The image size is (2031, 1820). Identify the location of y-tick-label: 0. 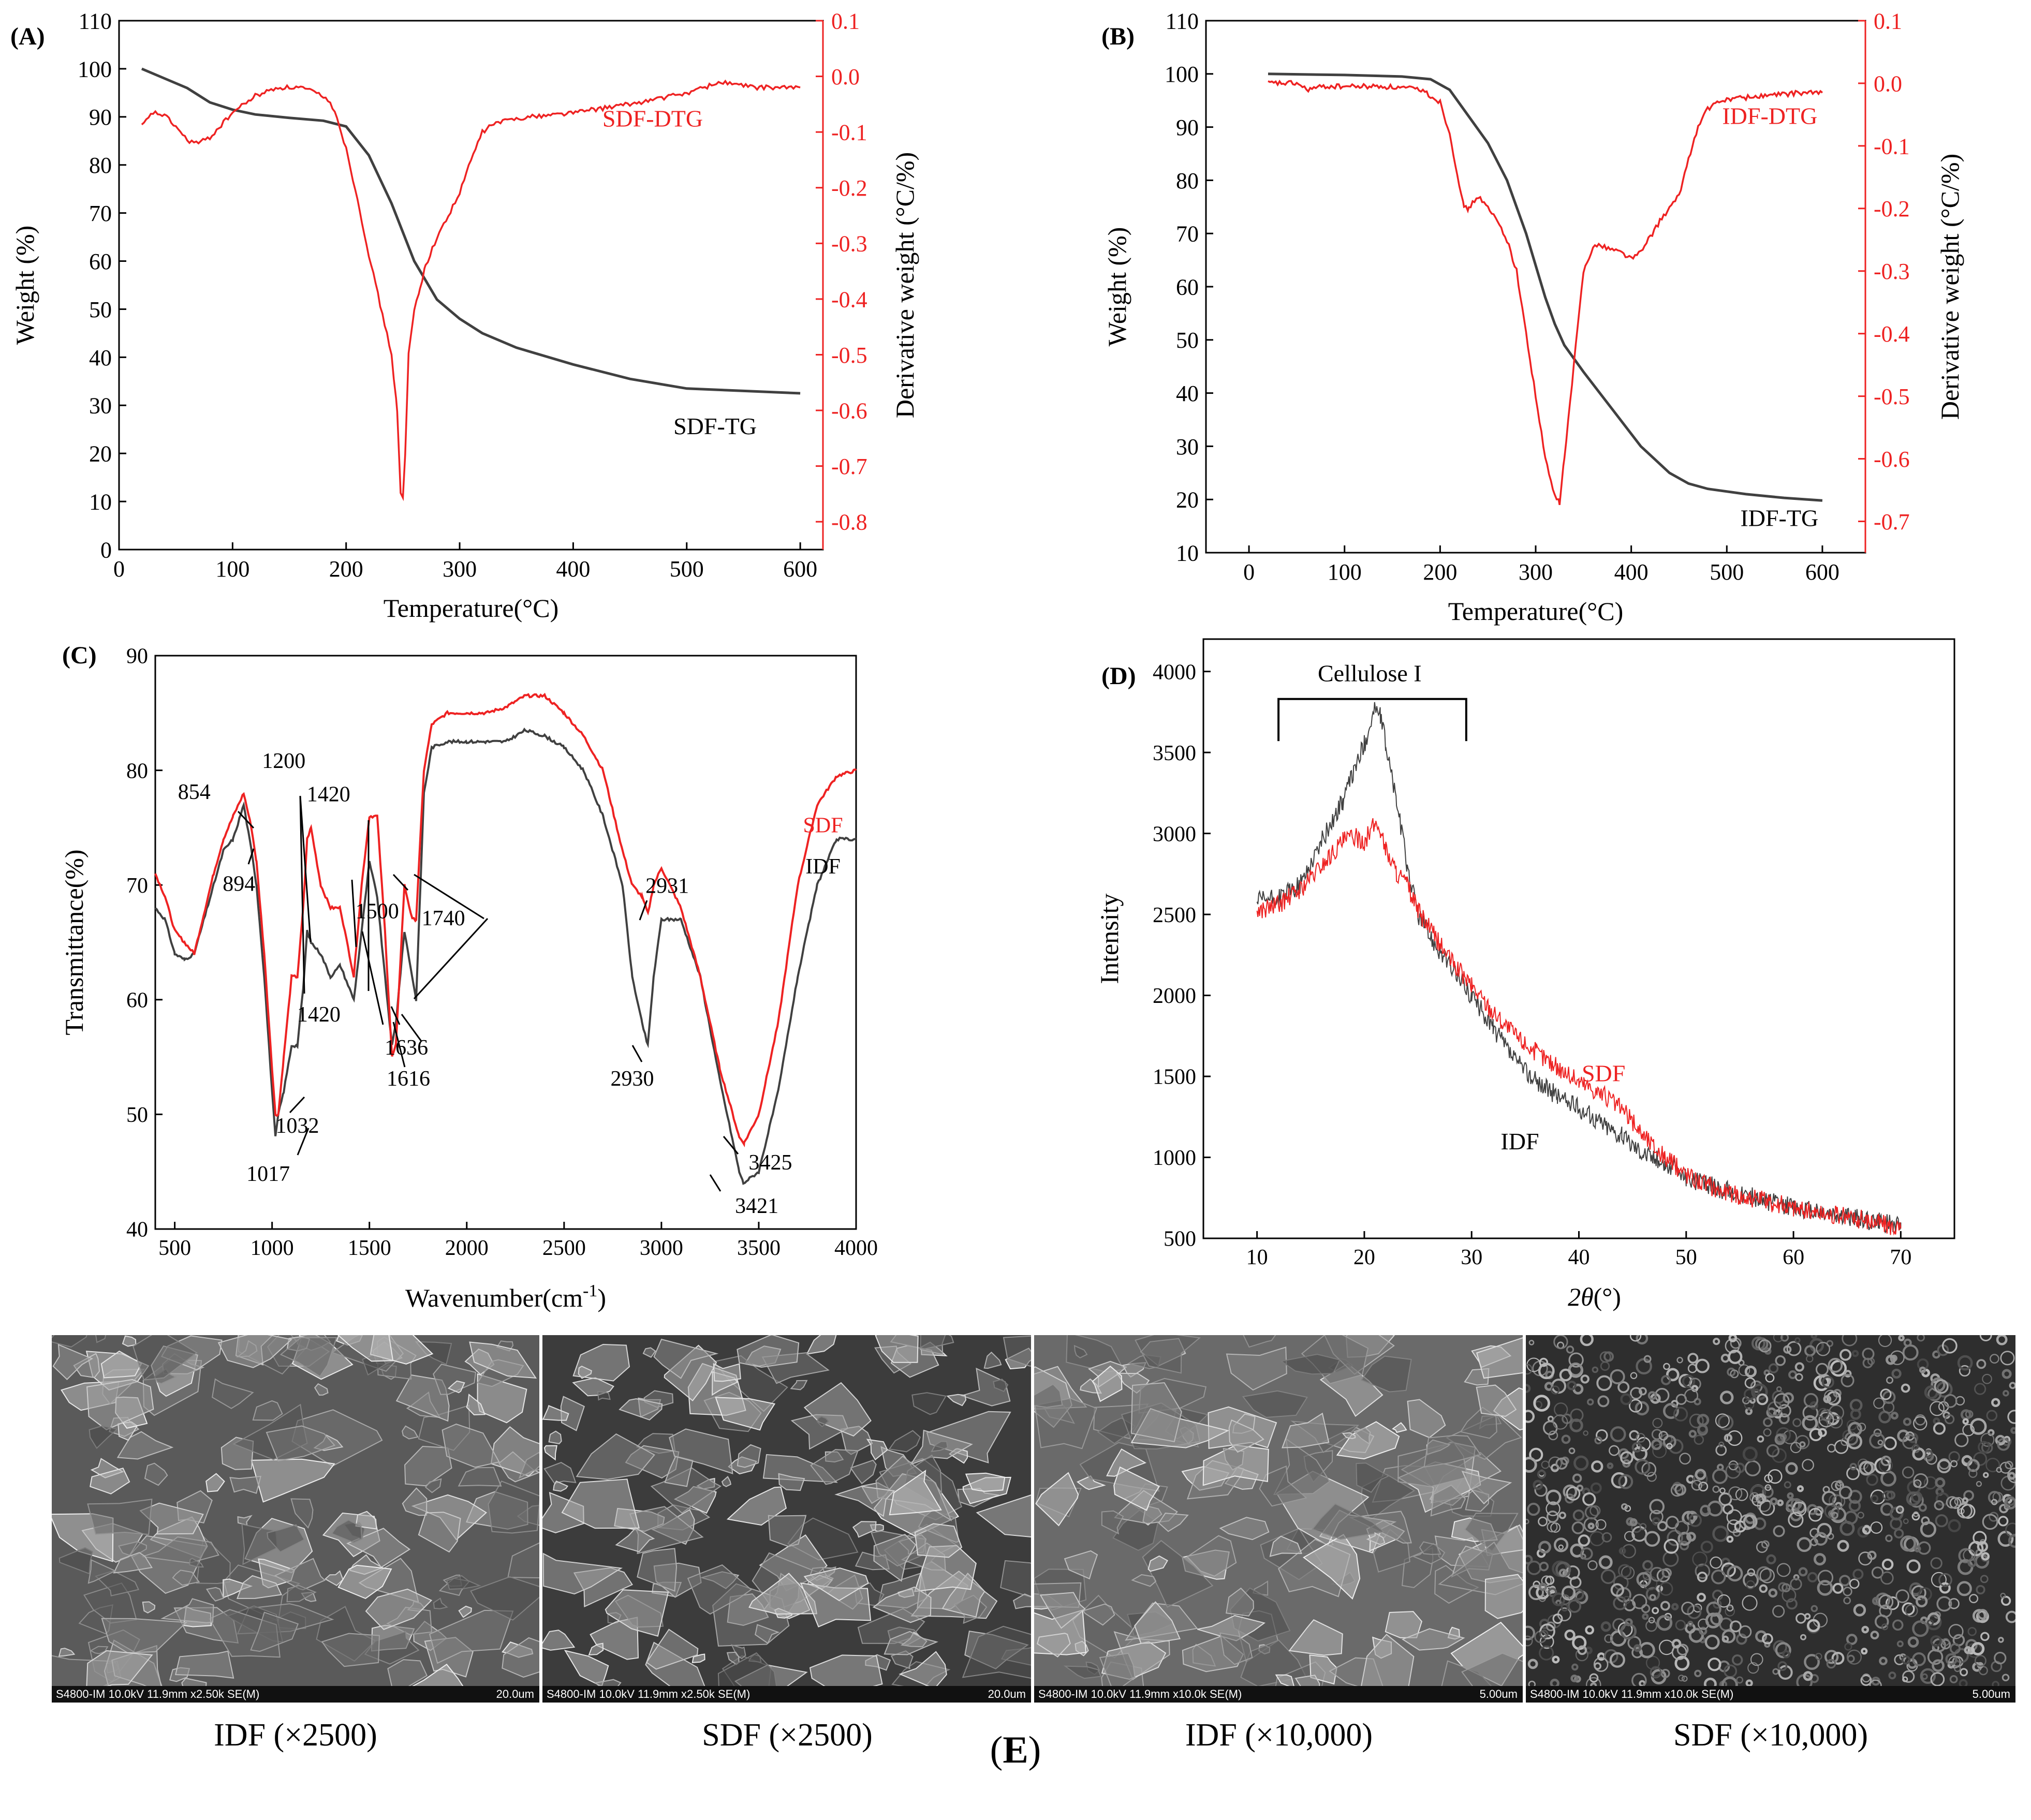
(106, 550).